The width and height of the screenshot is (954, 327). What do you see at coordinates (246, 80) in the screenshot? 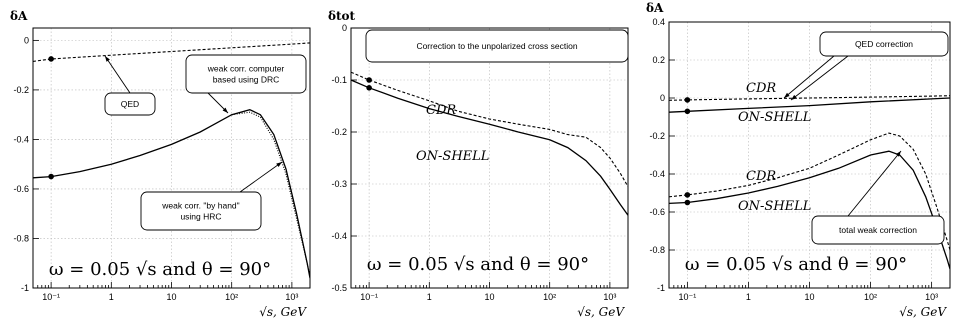
I see `annotation-text: based using DRC` at bounding box center [246, 80].